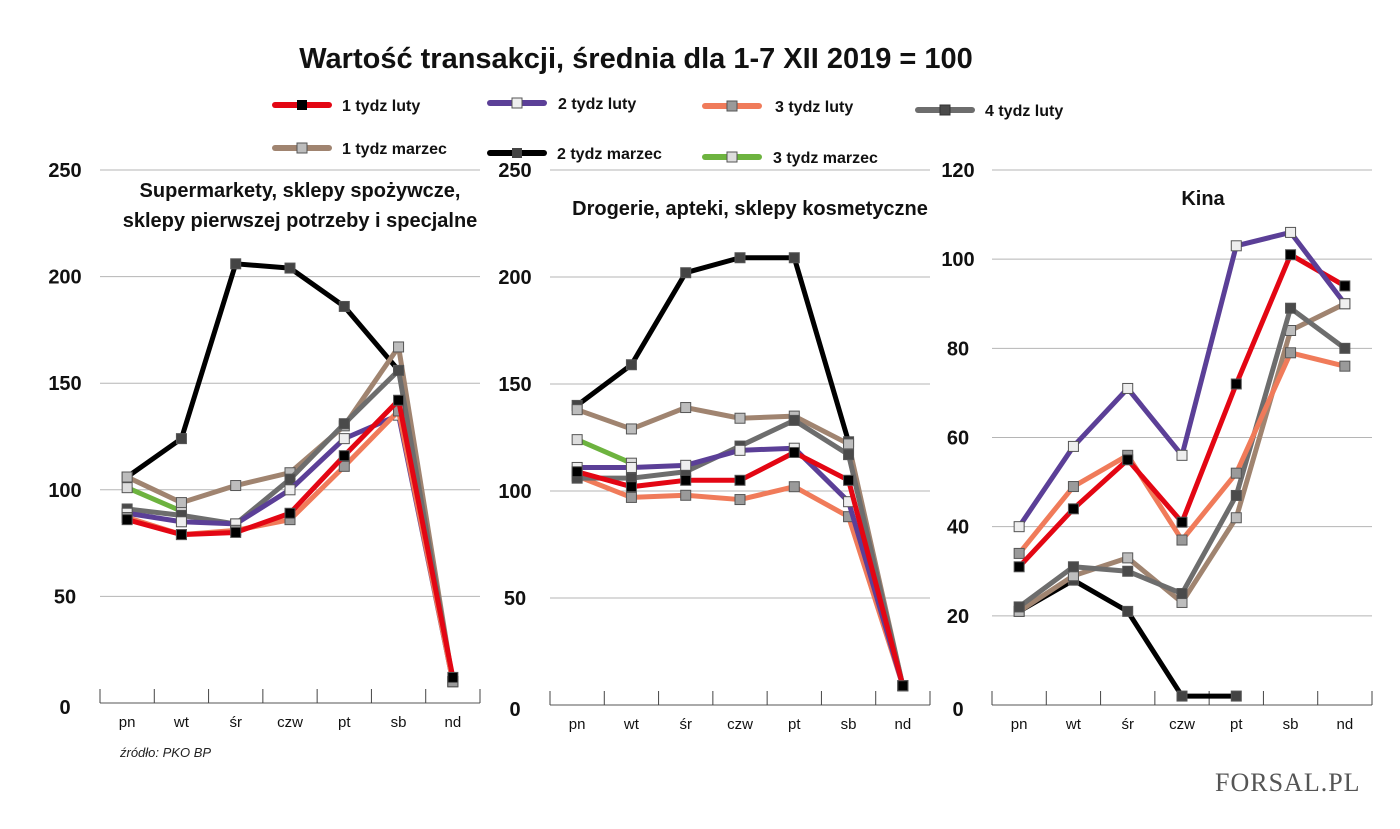 This screenshot has width=1400, height=829. I want to click on legend-item: 2 tydz luty, so click(561, 104).